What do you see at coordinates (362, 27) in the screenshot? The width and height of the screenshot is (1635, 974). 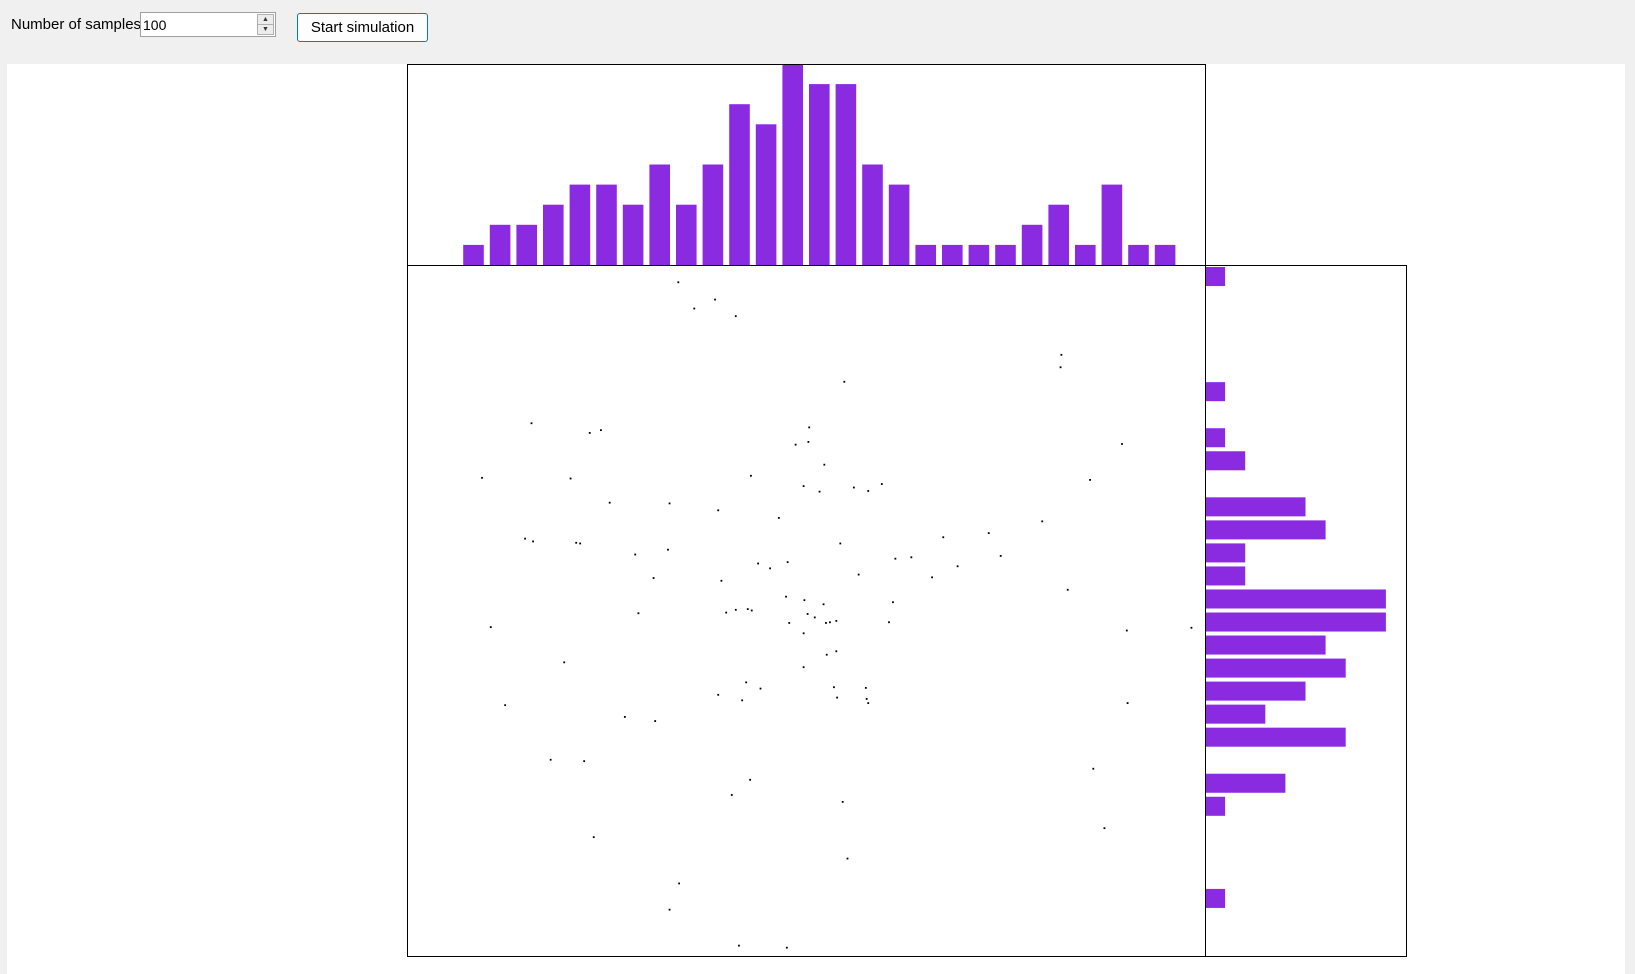 I see `start-simulation-button: Start simulation` at bounding box center [362, 27].